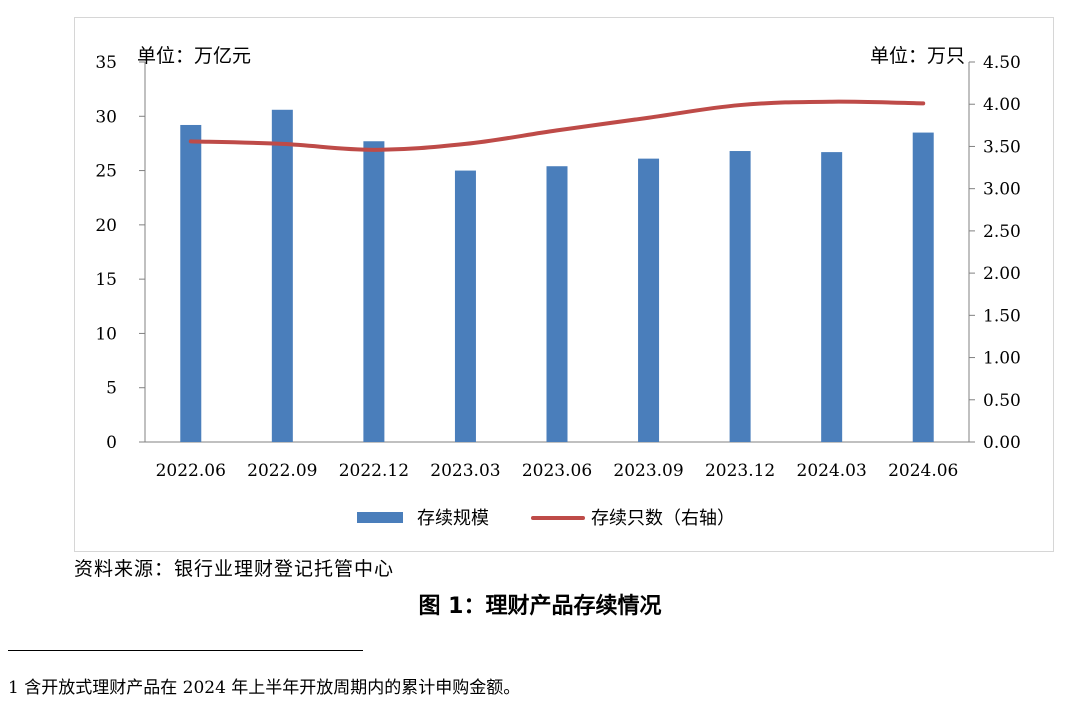 The image size is (1080, 719). Describe the element at coordinates (832, 471) in the screenshot. I see `x-tick-label: 2024.03` at that location.